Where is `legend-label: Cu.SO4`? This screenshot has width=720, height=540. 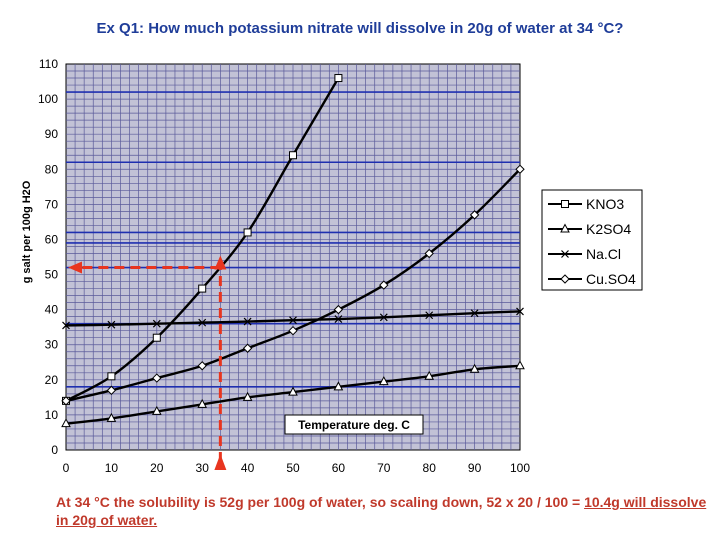 legend-label: Cu.SO4 is located at coordinates (611, 279).